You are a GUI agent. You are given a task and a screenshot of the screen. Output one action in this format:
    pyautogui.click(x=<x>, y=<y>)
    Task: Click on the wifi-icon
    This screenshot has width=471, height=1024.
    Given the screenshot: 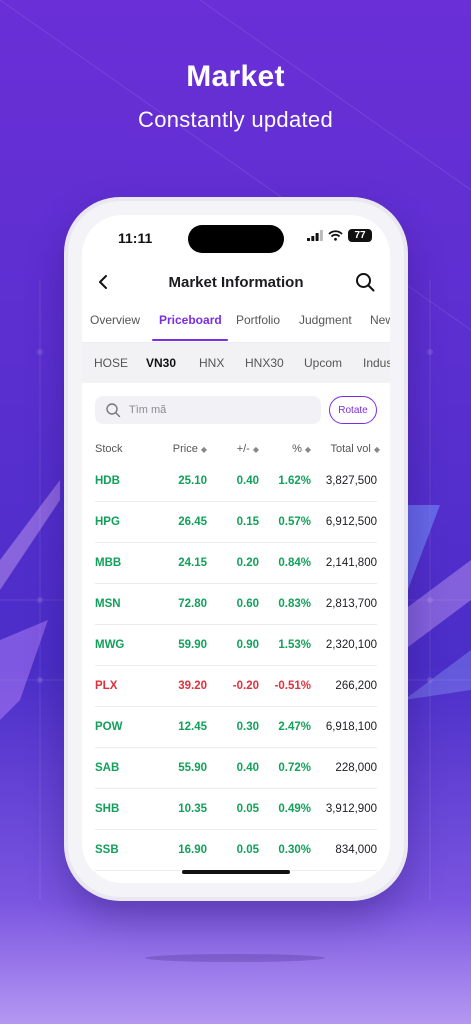 What is the action you would take?
    pyautogui.click(x=335, y=235)
    